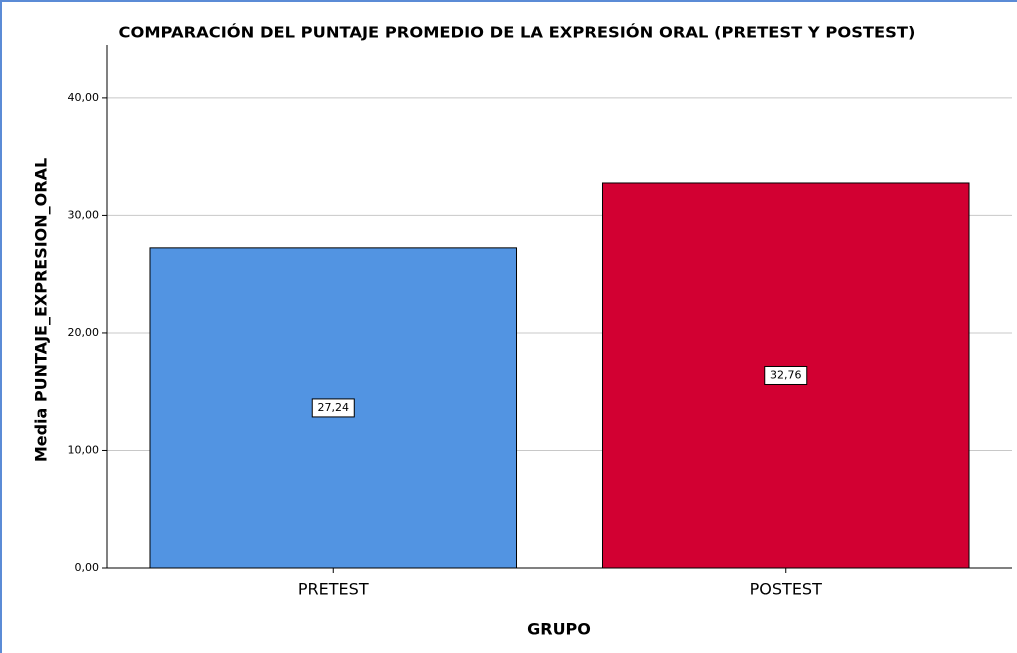 The width and height of the screenshot is (1017, 653). I want to click on y-tick-label: 0,00, so click(87, 567).